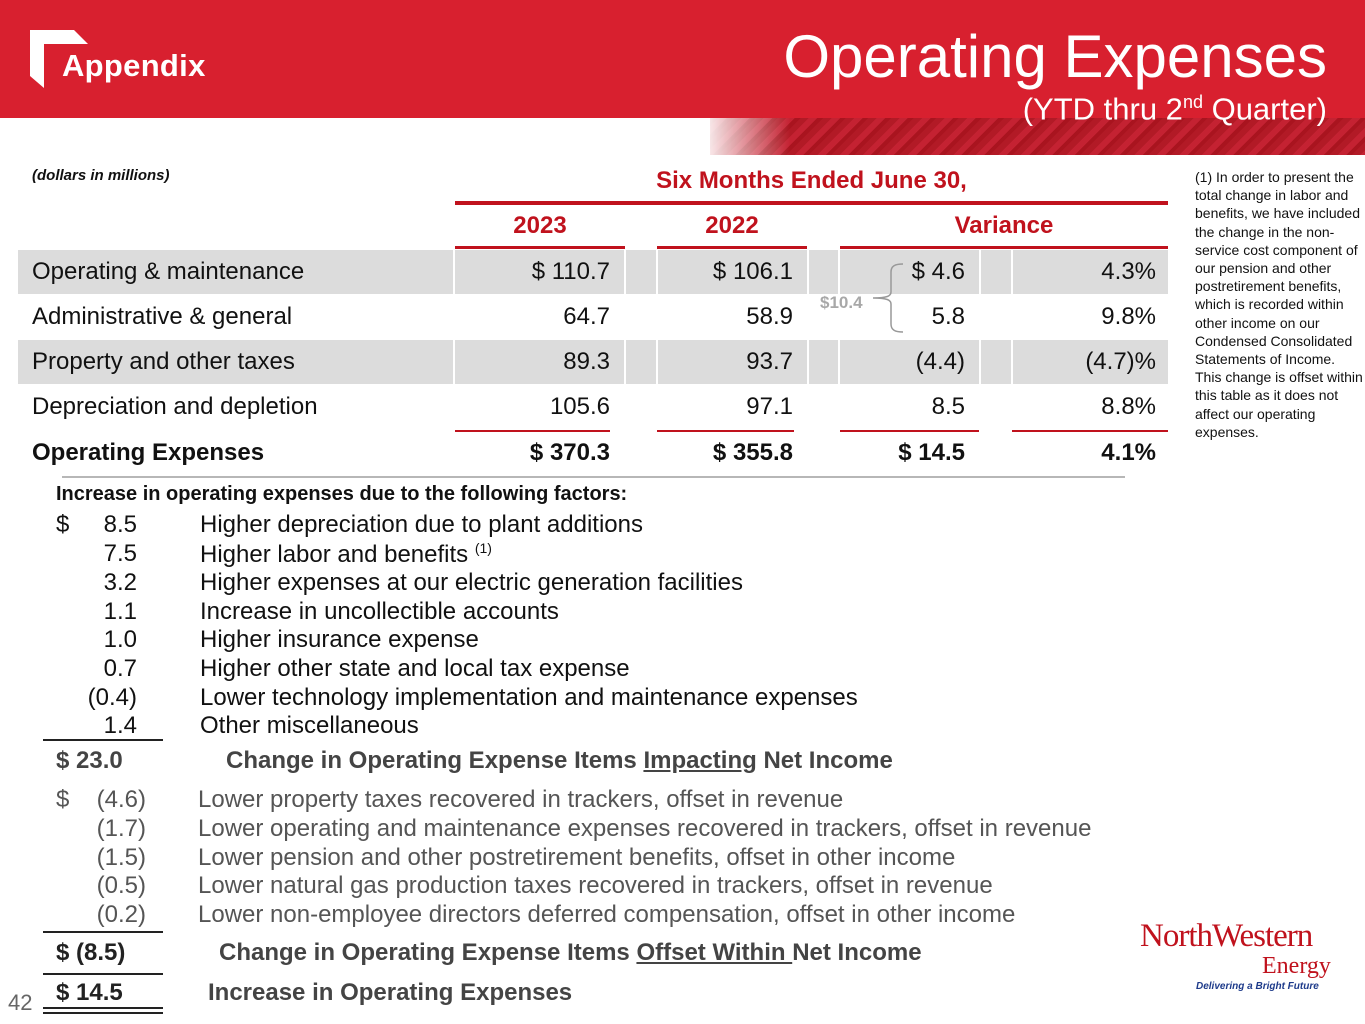 The height and width of the screenshot is (1024, 1365). Describe the element at coordinates (1257, 986) in the screenshot. I see `company-tagline: Delivering a Bright Future` at that location.